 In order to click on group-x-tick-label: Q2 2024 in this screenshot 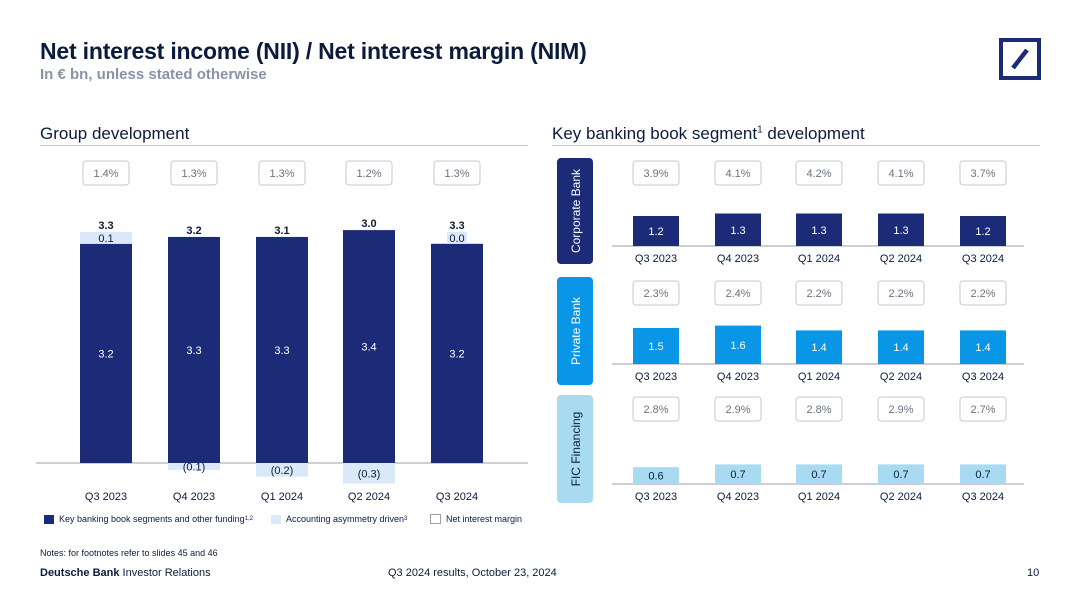, I will do `click(369, 497)`.